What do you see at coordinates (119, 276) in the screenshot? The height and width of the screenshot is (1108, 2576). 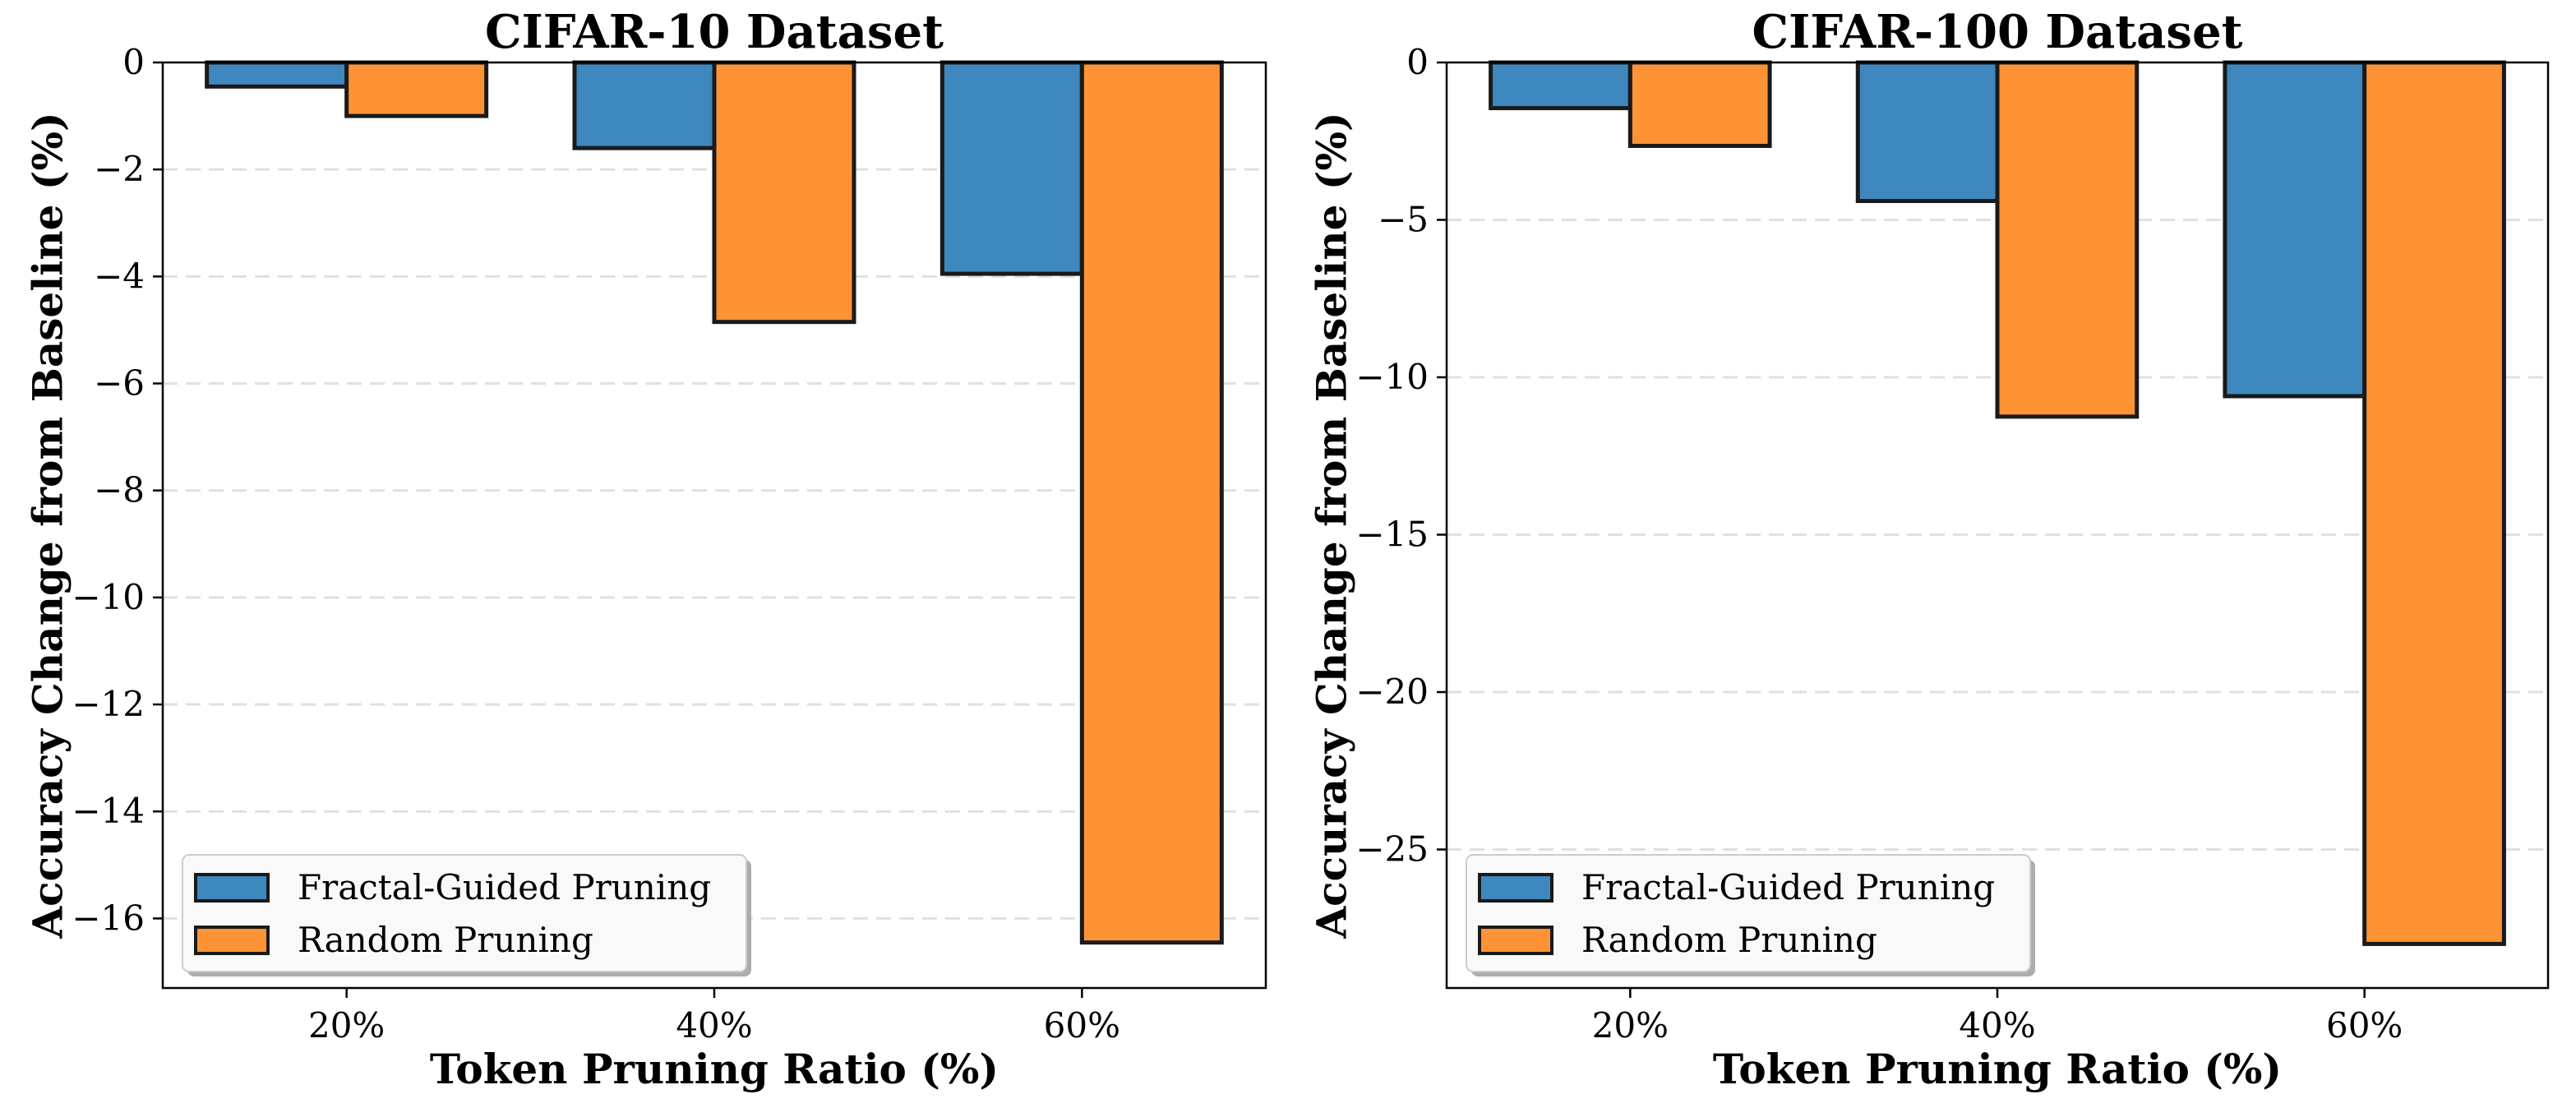 I see `y-tick-label: −4` at bounding box center [119, 276].